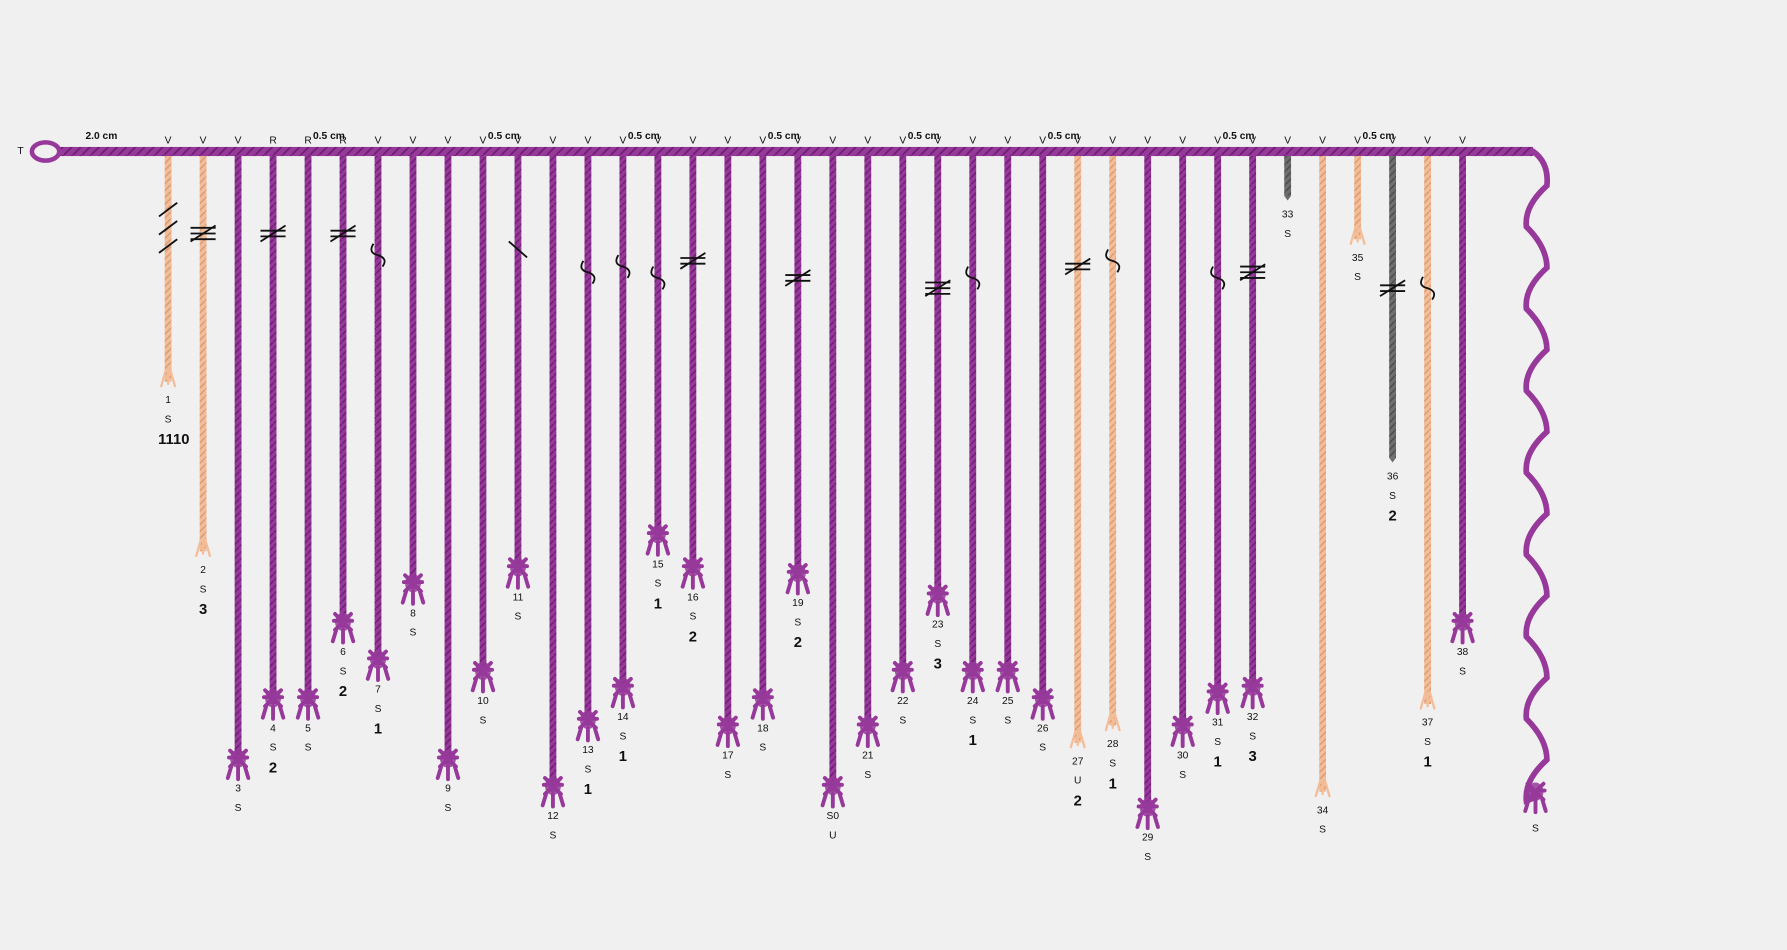 The image size is (1787, 950). What do you see at coordinates (378, 689) in the screenshot?
I see `cord-number: 7` at bounding box center [378, 689].